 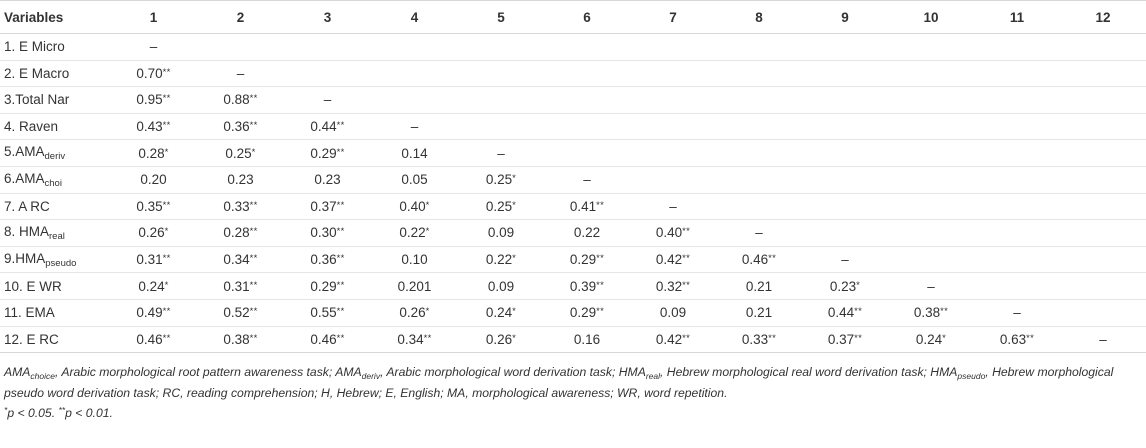 I want to click on header-col-1: 1, so click(x=153, y=17).